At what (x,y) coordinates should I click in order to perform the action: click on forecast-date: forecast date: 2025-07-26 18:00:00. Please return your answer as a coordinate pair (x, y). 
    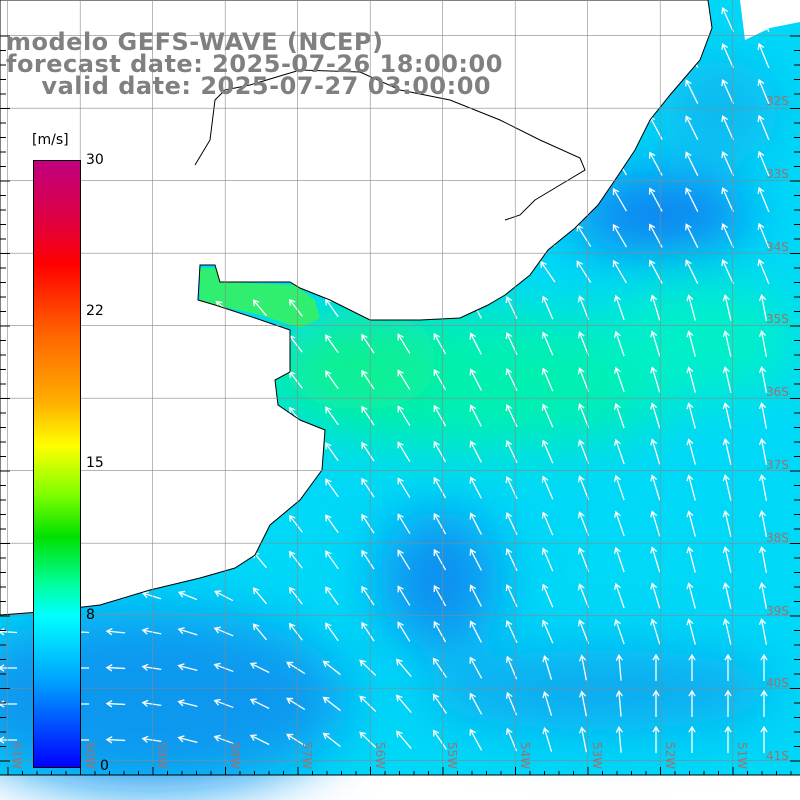
    Looking at the image, I should click on (254, 64).